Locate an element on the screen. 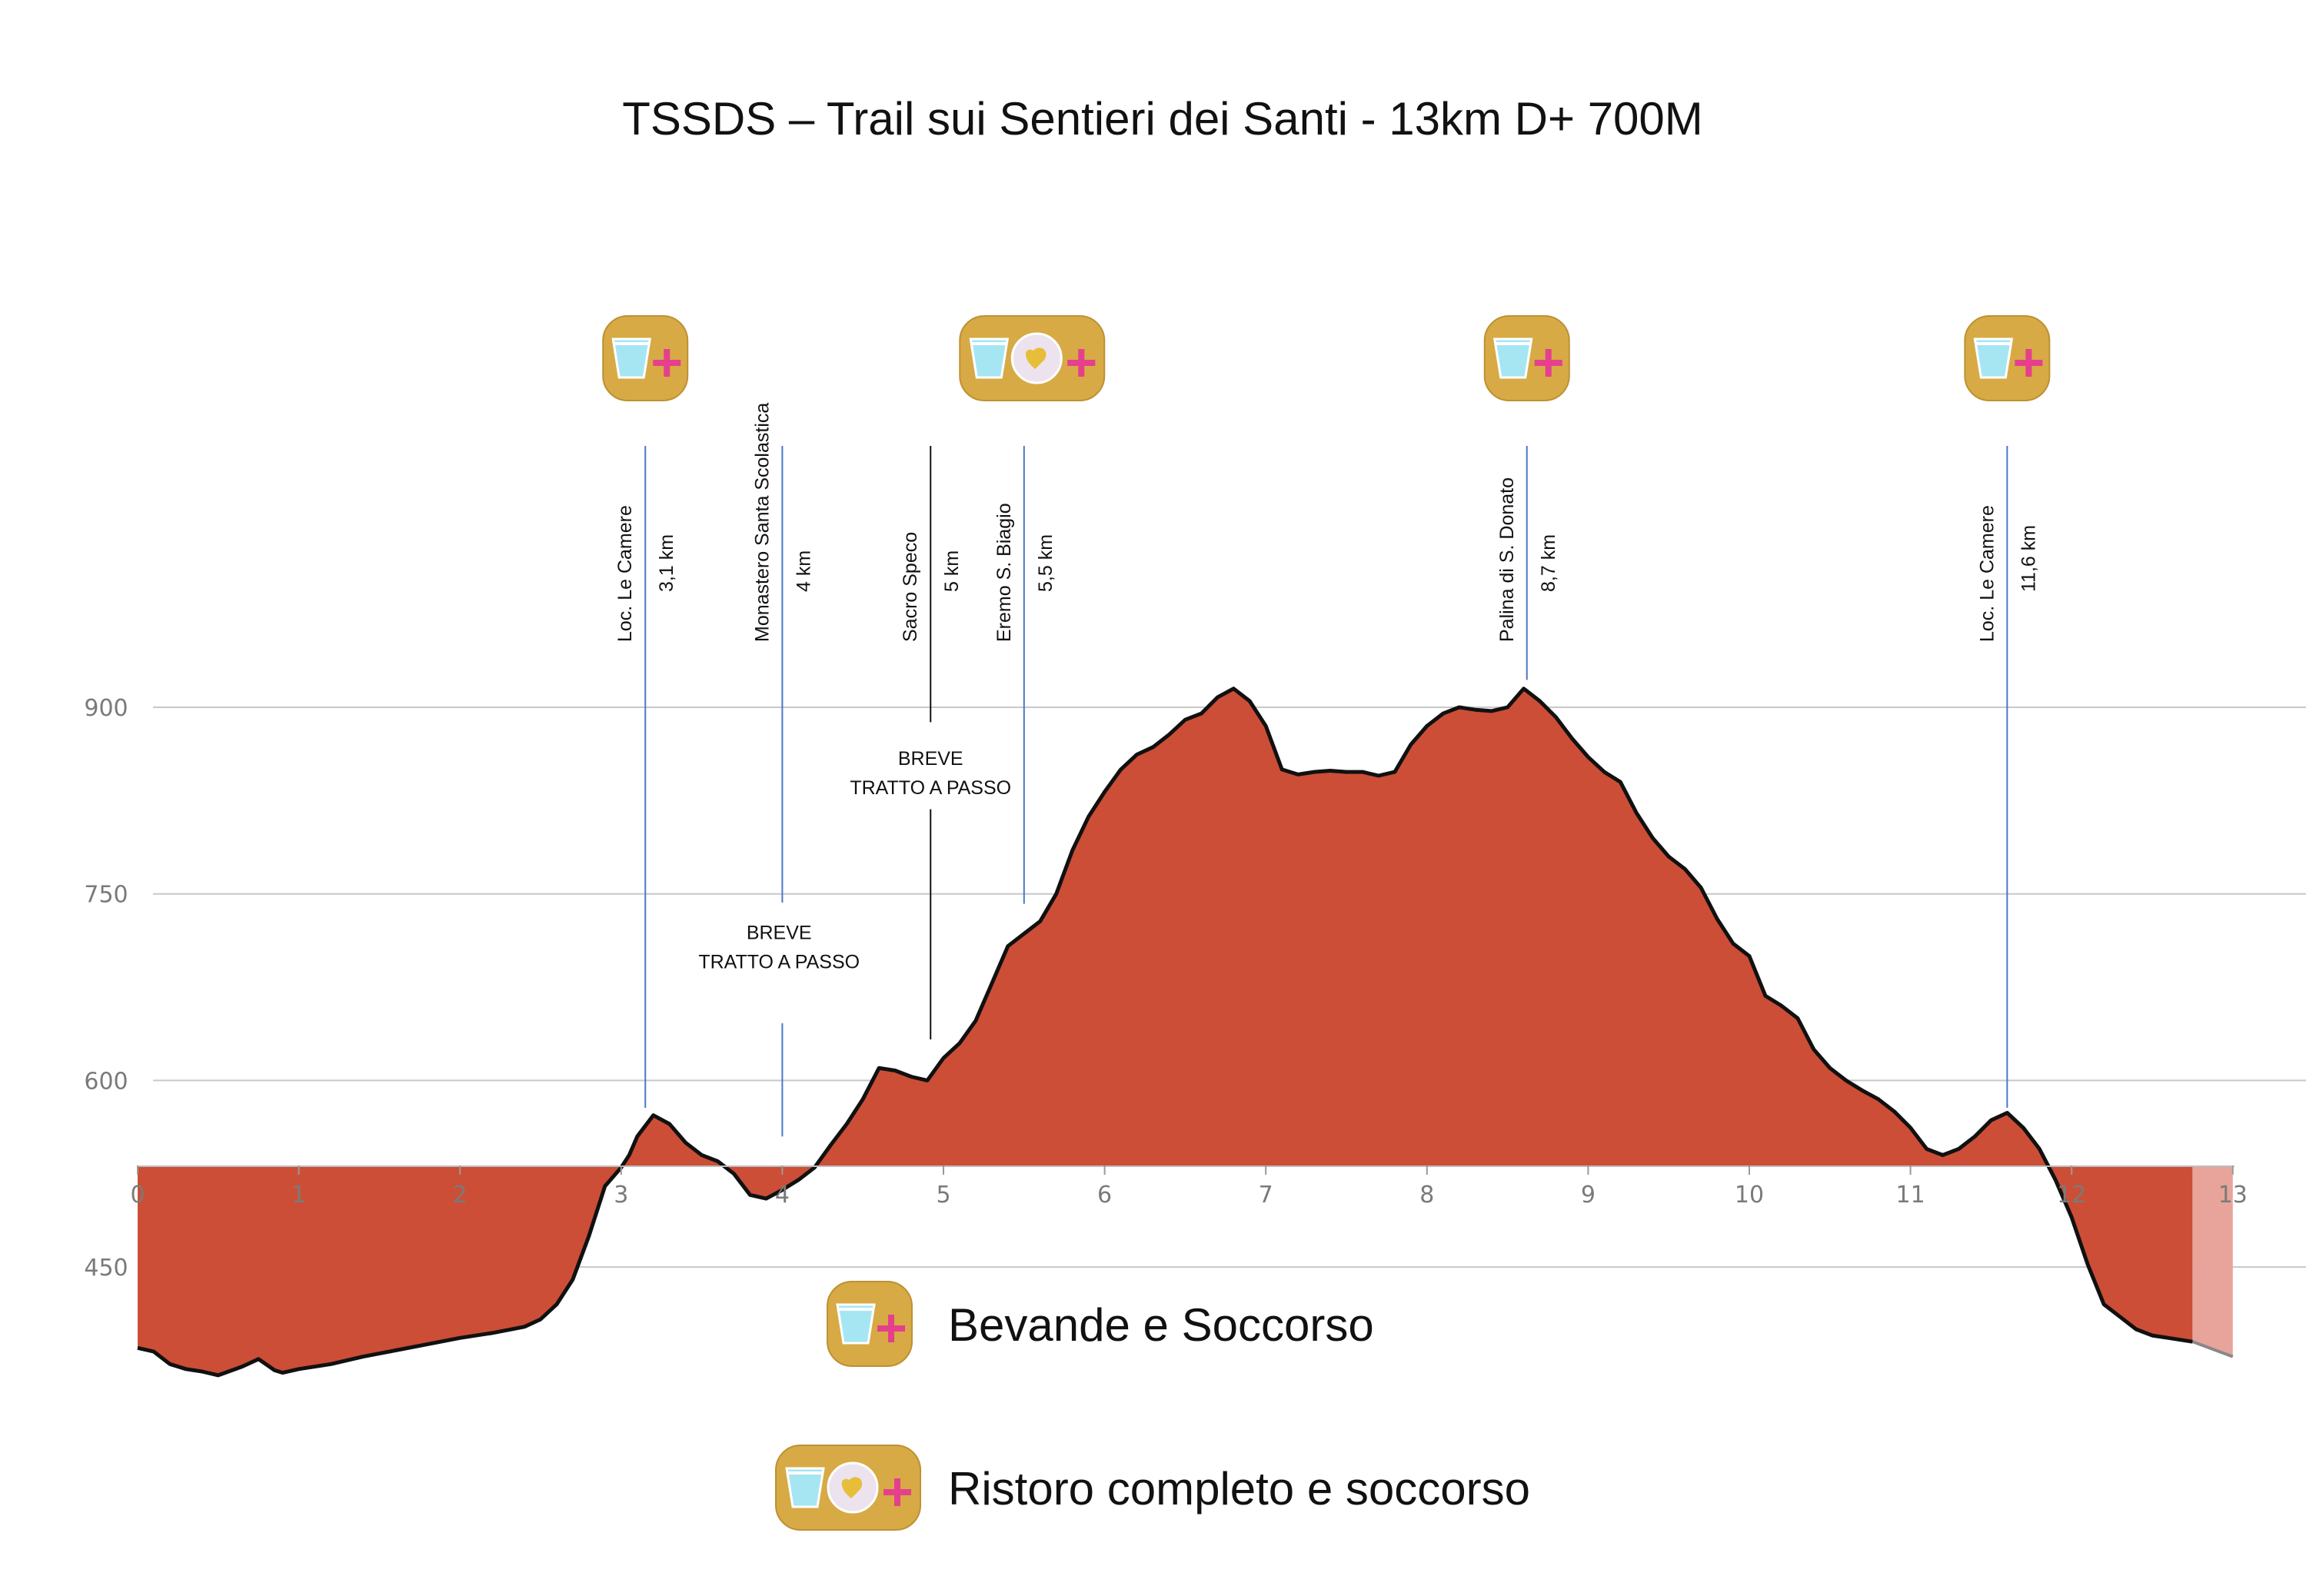  waypoint-name-1: Monastero Santa Scolastica is located at coordinates (762, 522).